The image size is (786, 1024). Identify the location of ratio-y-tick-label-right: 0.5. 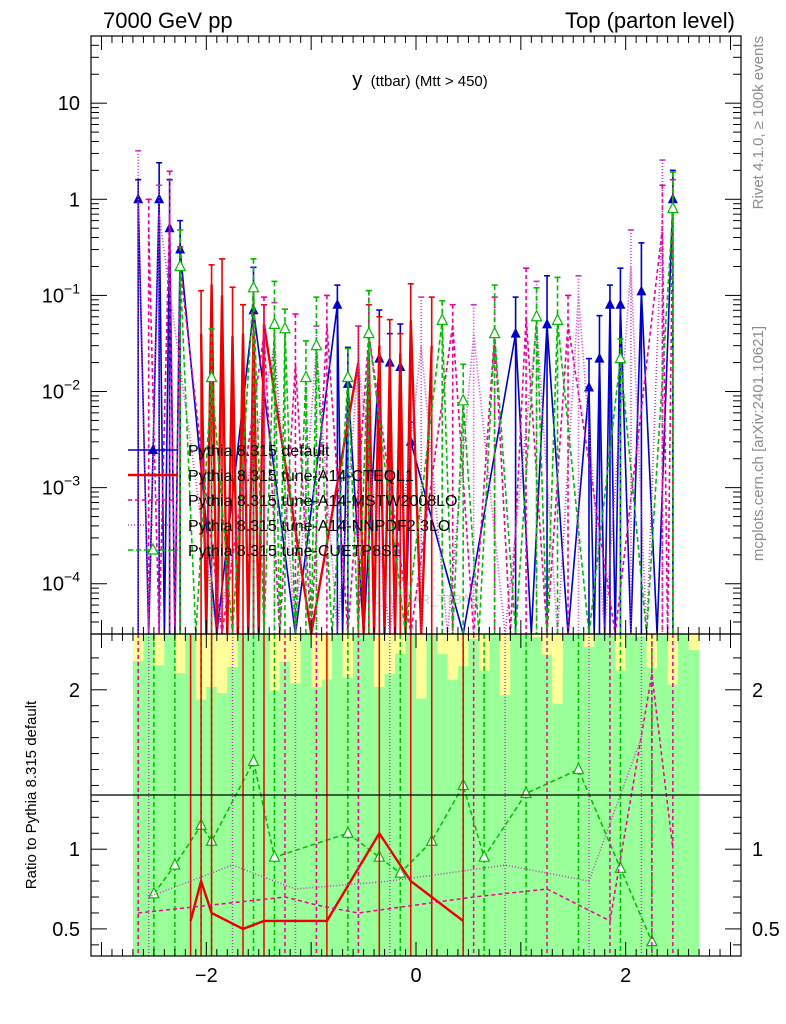
(766, 930).